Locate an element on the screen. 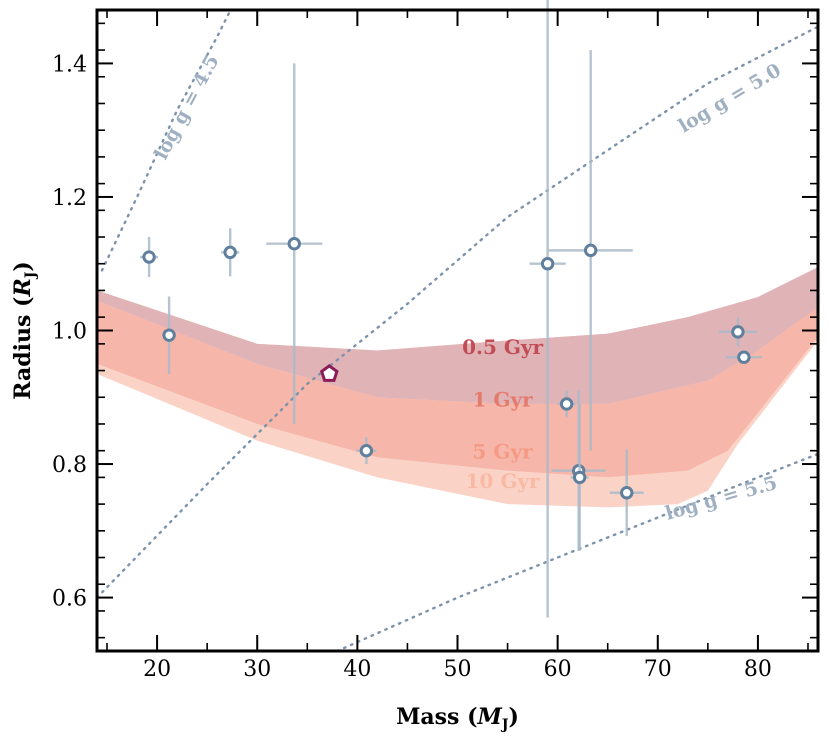 This screenshot has width=829, height=740. y-tick-label: 0.6 is located at coordinates (69, 599).